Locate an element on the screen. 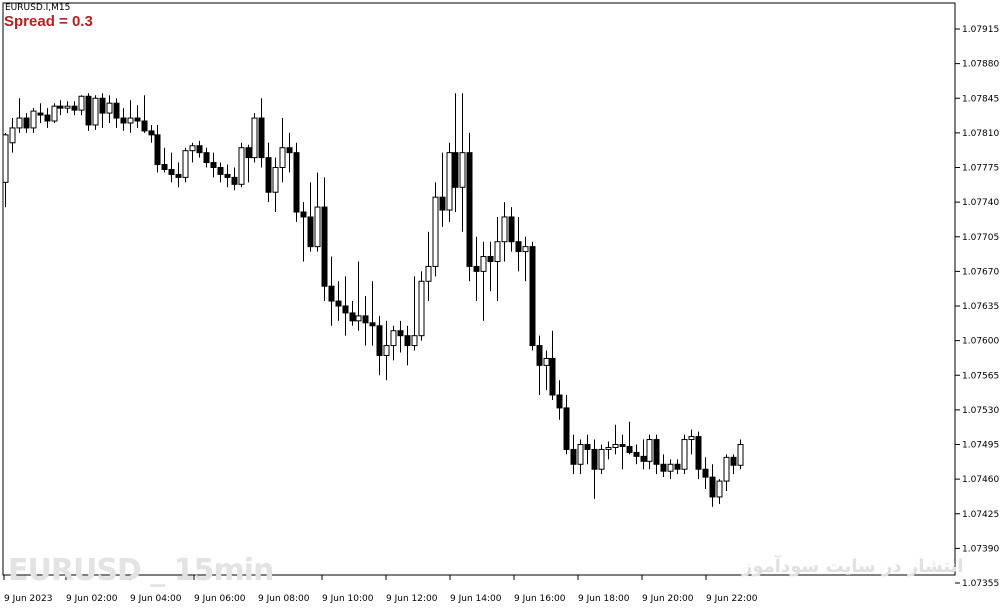 The width and height of the screenshot is (1004, 609). time-tick-label: 9 Jun 16:00 is located at coordinates (540, 599).